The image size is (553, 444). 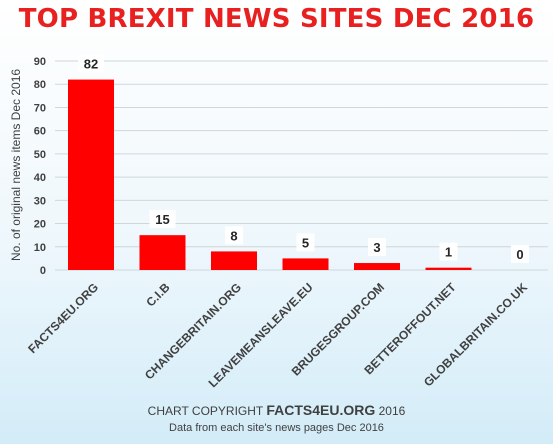 What do you see at coordinates (392, 411) in the screenshot?
I see `copyright-year: 2016` at bounding box center [392, 411].